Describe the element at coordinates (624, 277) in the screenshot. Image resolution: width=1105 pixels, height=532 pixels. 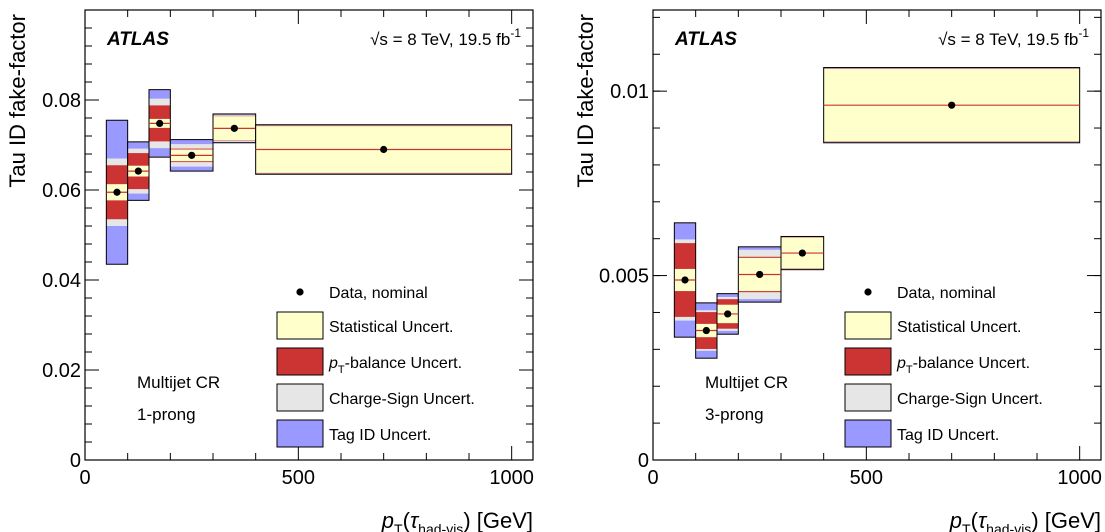
I see `y-tick-label: 0.005` at that location.